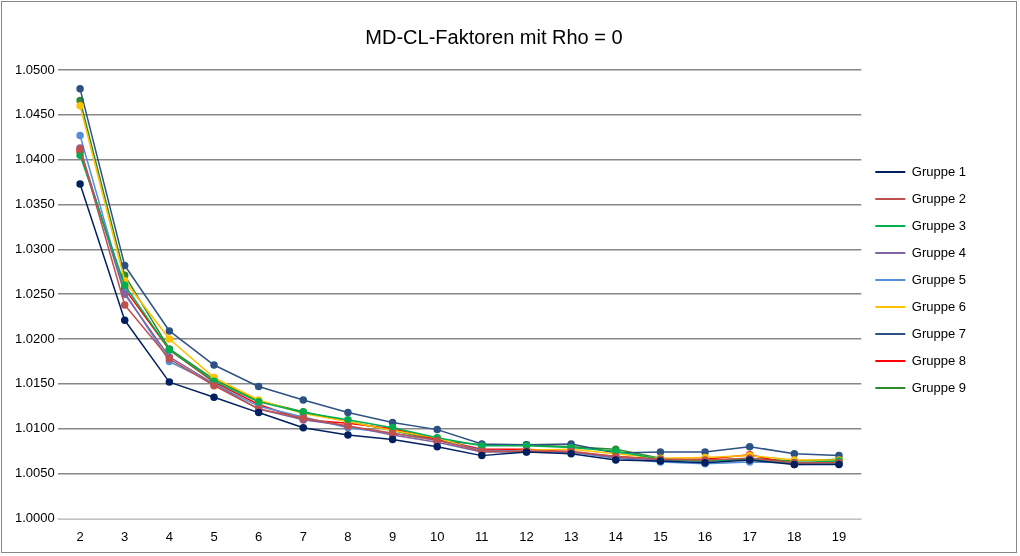  I want to click on x-tick-label: 5, so click(214, 536).